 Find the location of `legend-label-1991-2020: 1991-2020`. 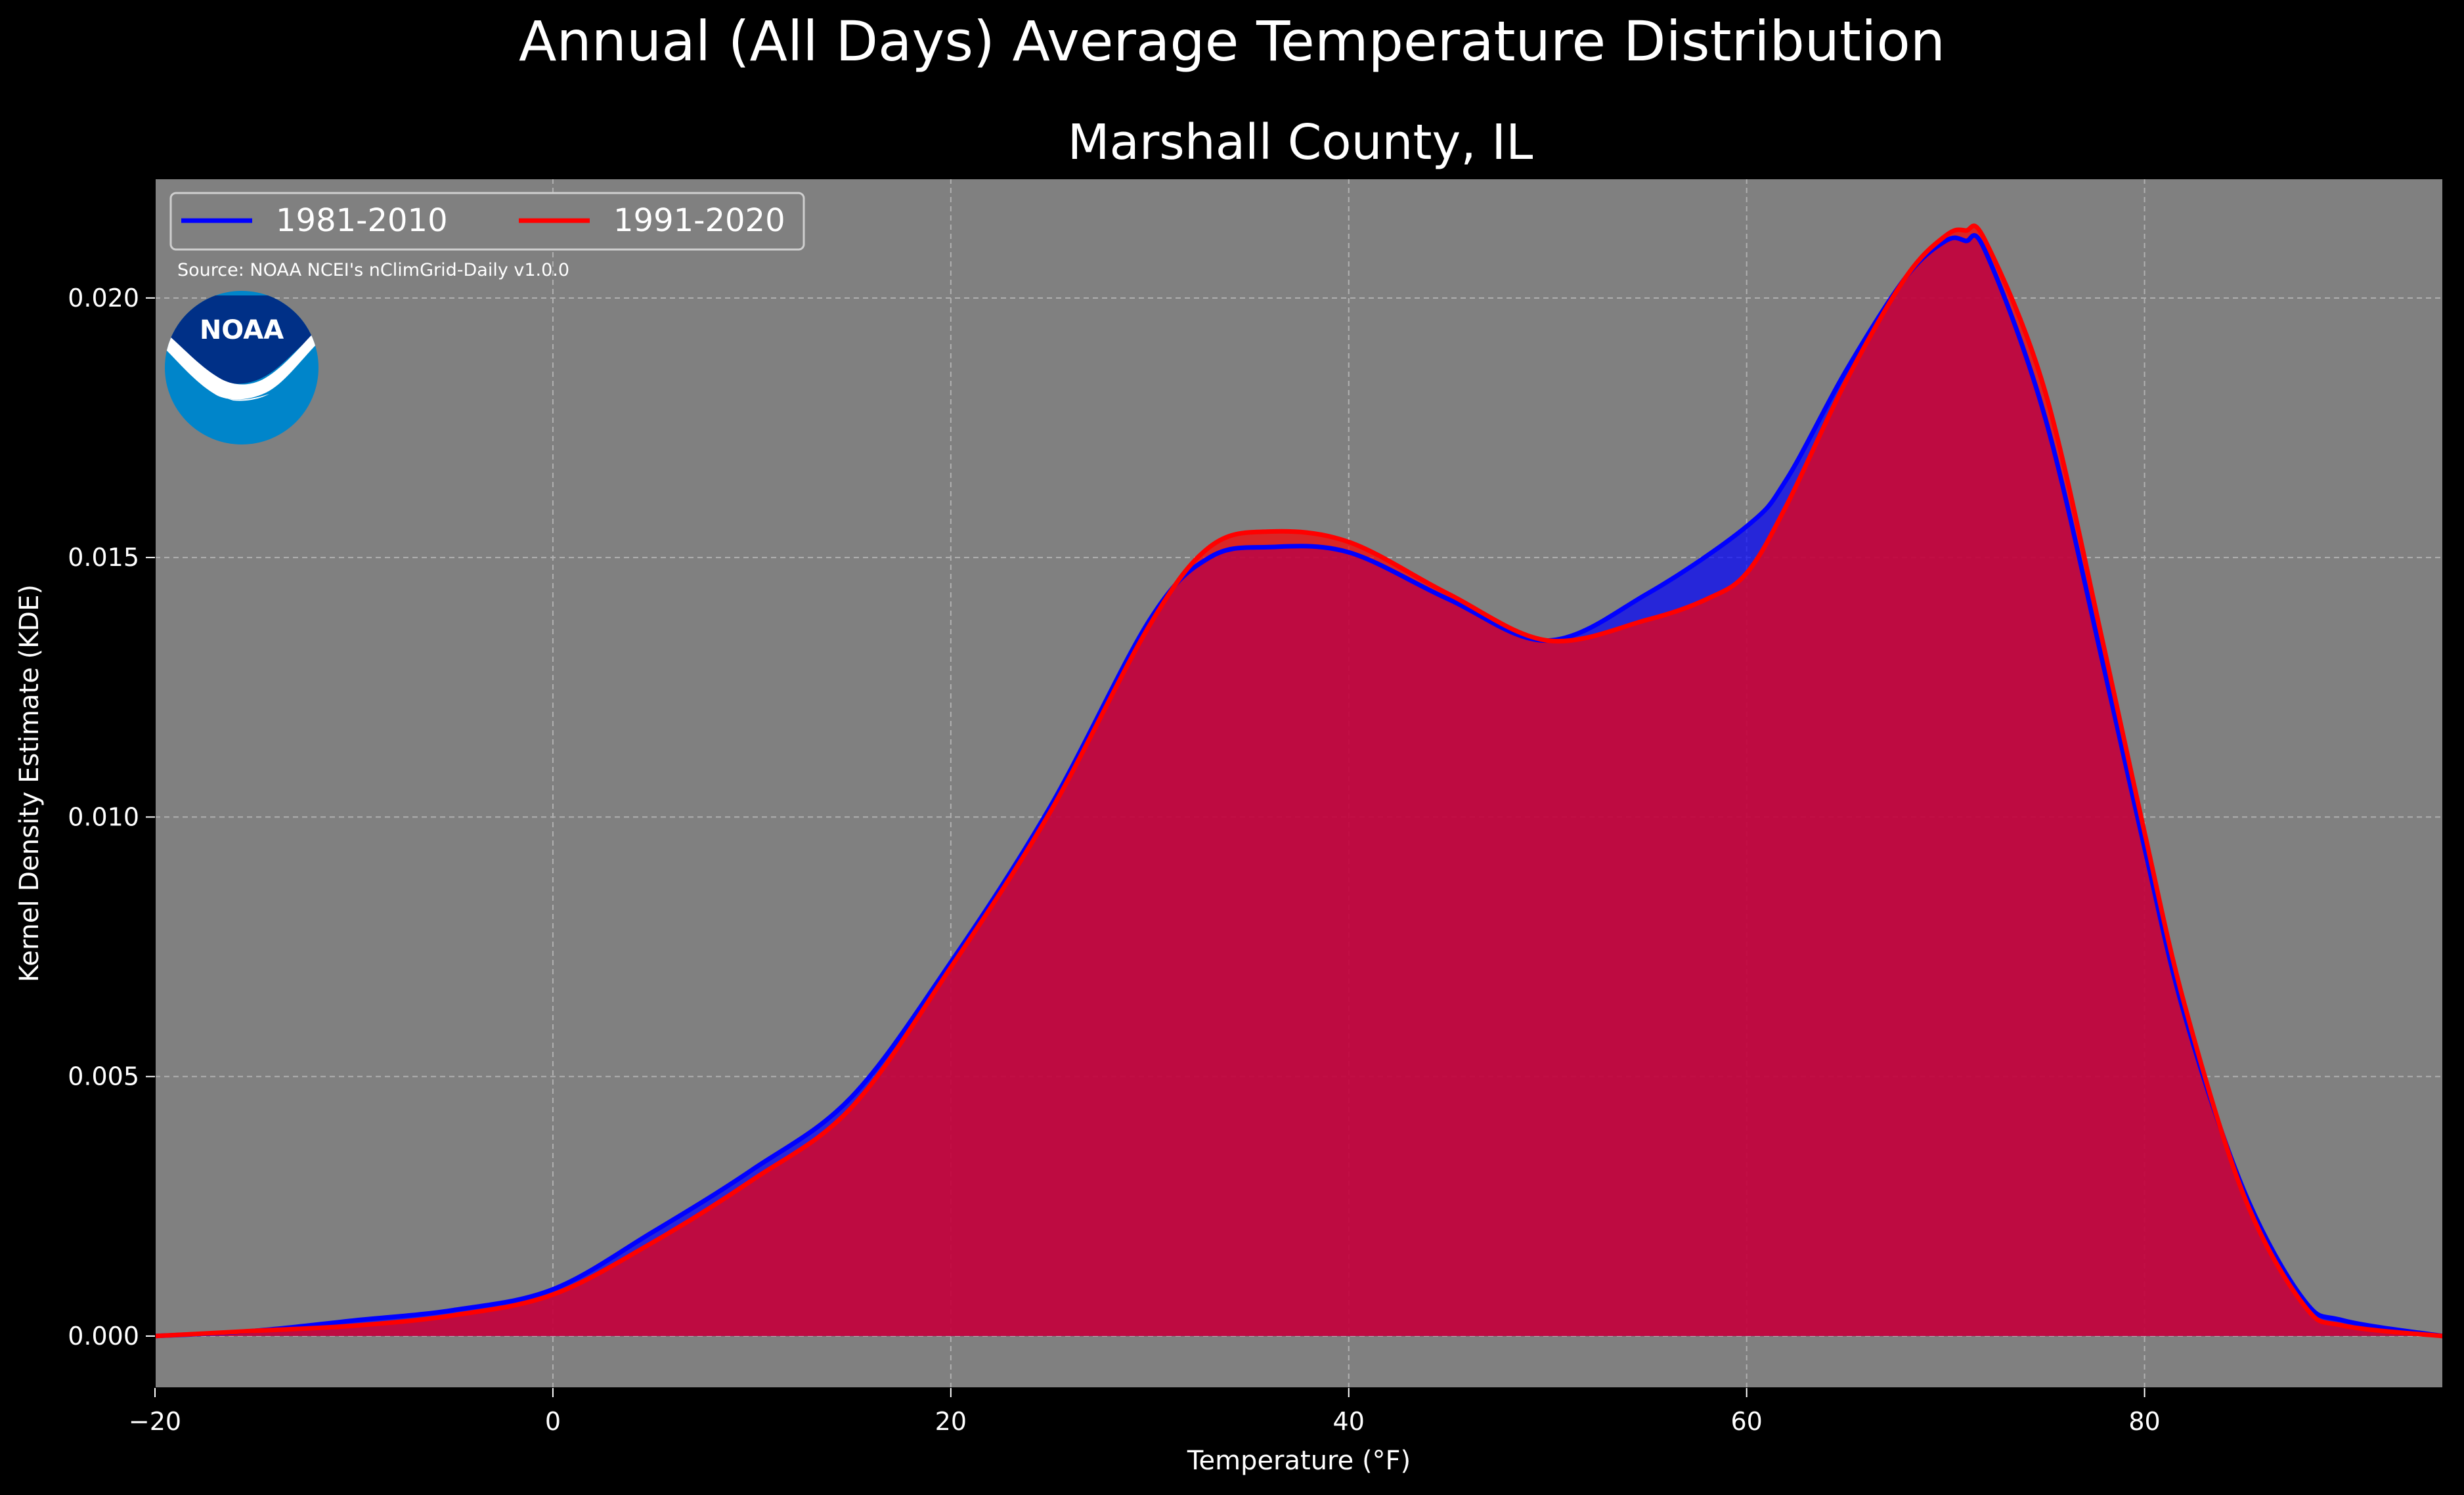

legend-label-1991-2020: 1991-2020 is located at coordinates (699, 220).